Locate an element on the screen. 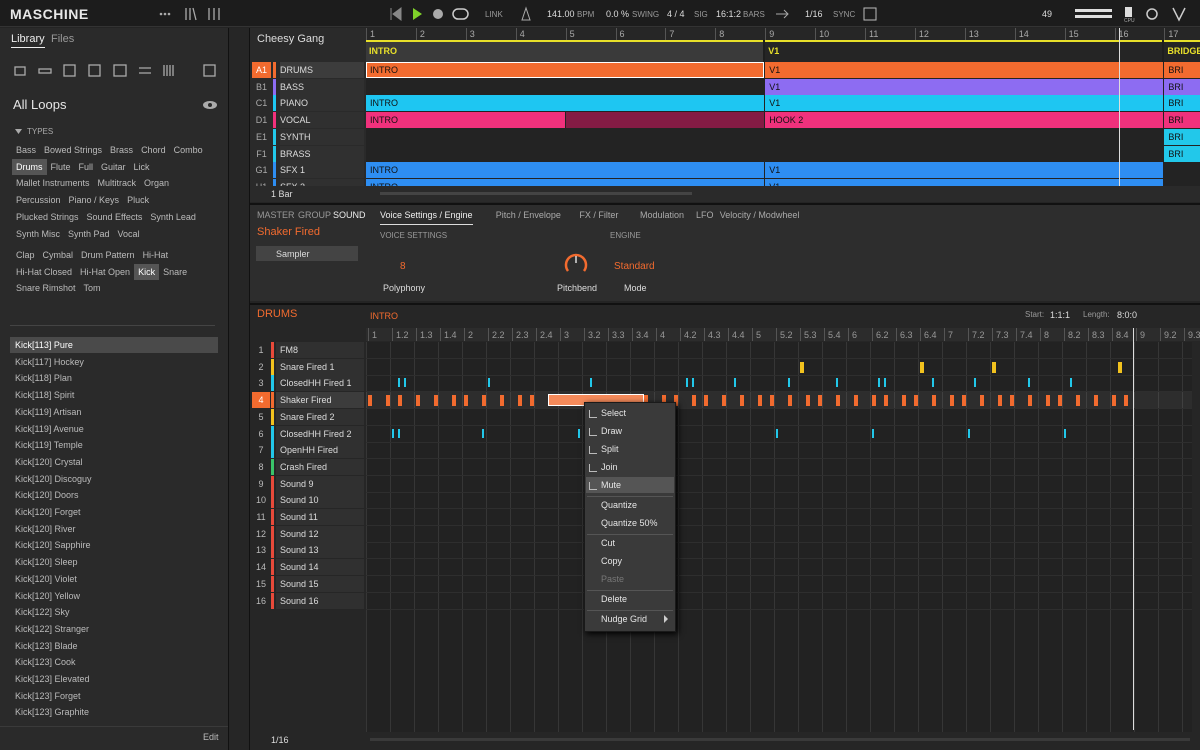 The width and height of the screenshot is (1200, 750). type-tag: Brass is located at coordinates (121, 150).